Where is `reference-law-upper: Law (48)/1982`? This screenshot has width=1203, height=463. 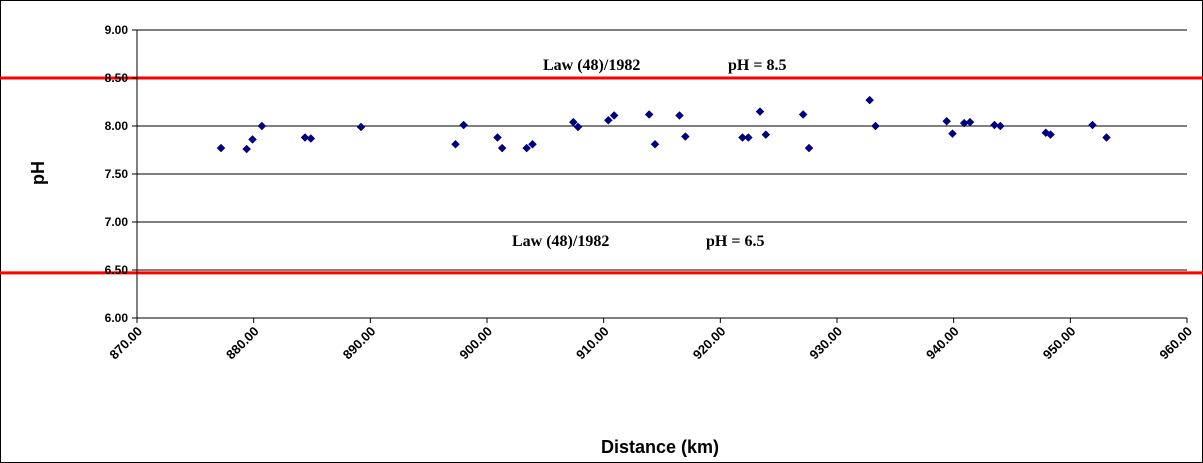
reference-law-upper: Law (48)/1982 is located at coordinates (591, 65).